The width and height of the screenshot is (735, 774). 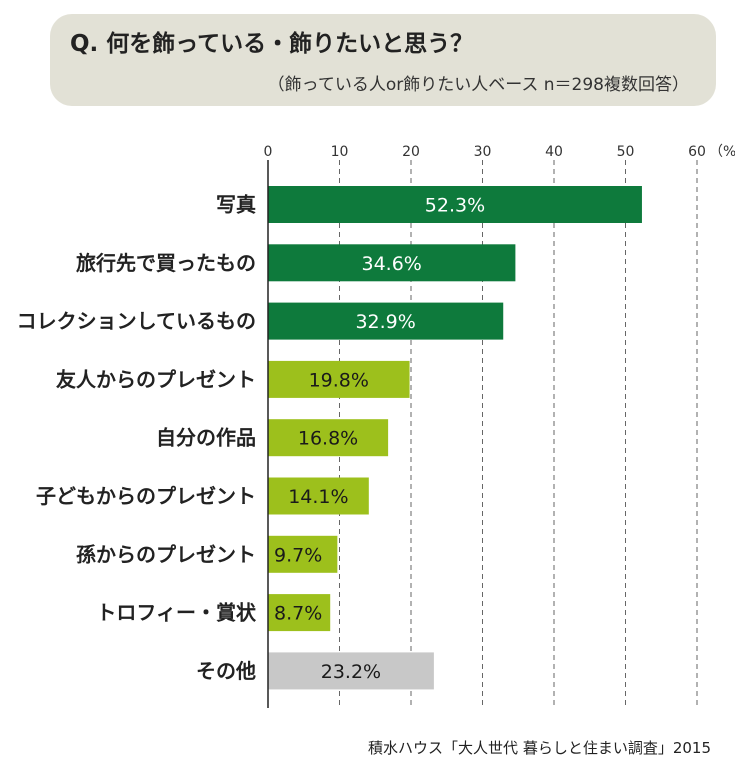 What do you see at coordinates (268, 152) in the screenshot?
I see `x-tick-label: 0` at bounding box center [268, 152].